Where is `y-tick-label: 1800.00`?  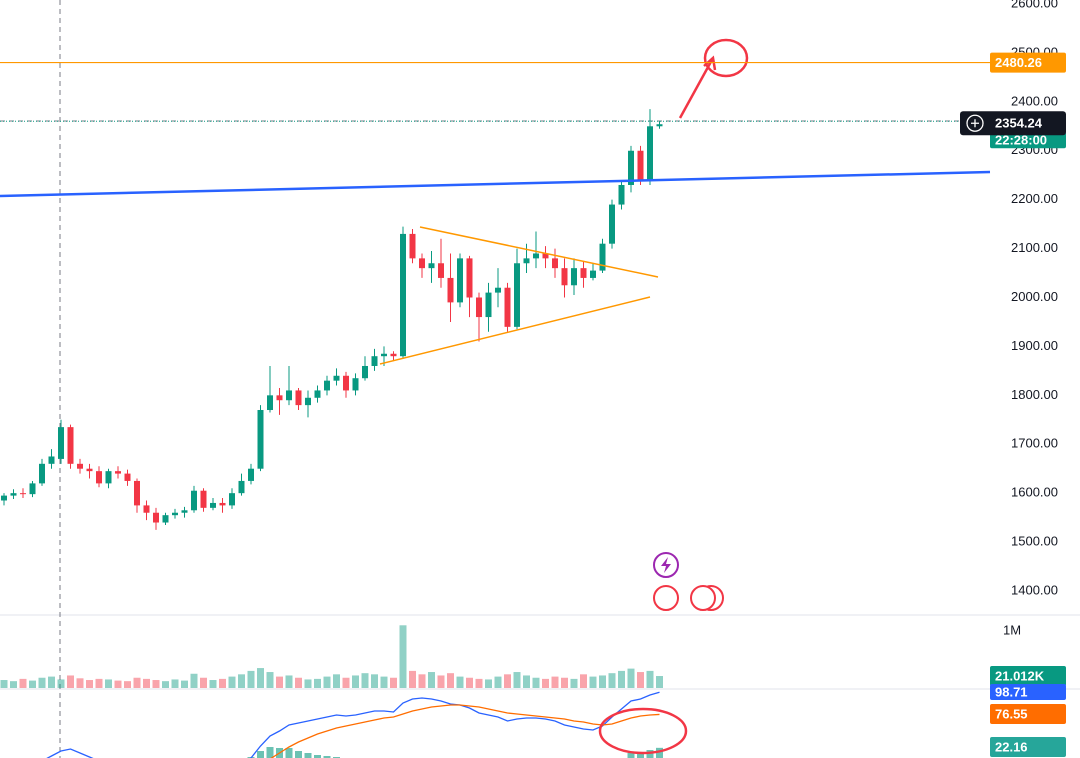 y-tick-label: 1800.00 is located at coordinates (1034, 394).